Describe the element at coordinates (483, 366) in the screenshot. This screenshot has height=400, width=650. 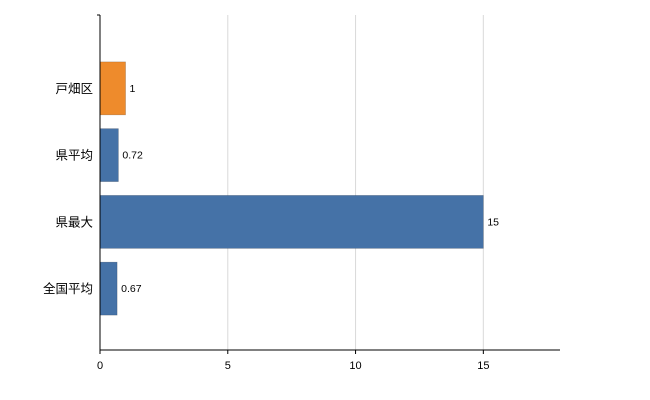
I see `x-tick-label: 15` at that location.